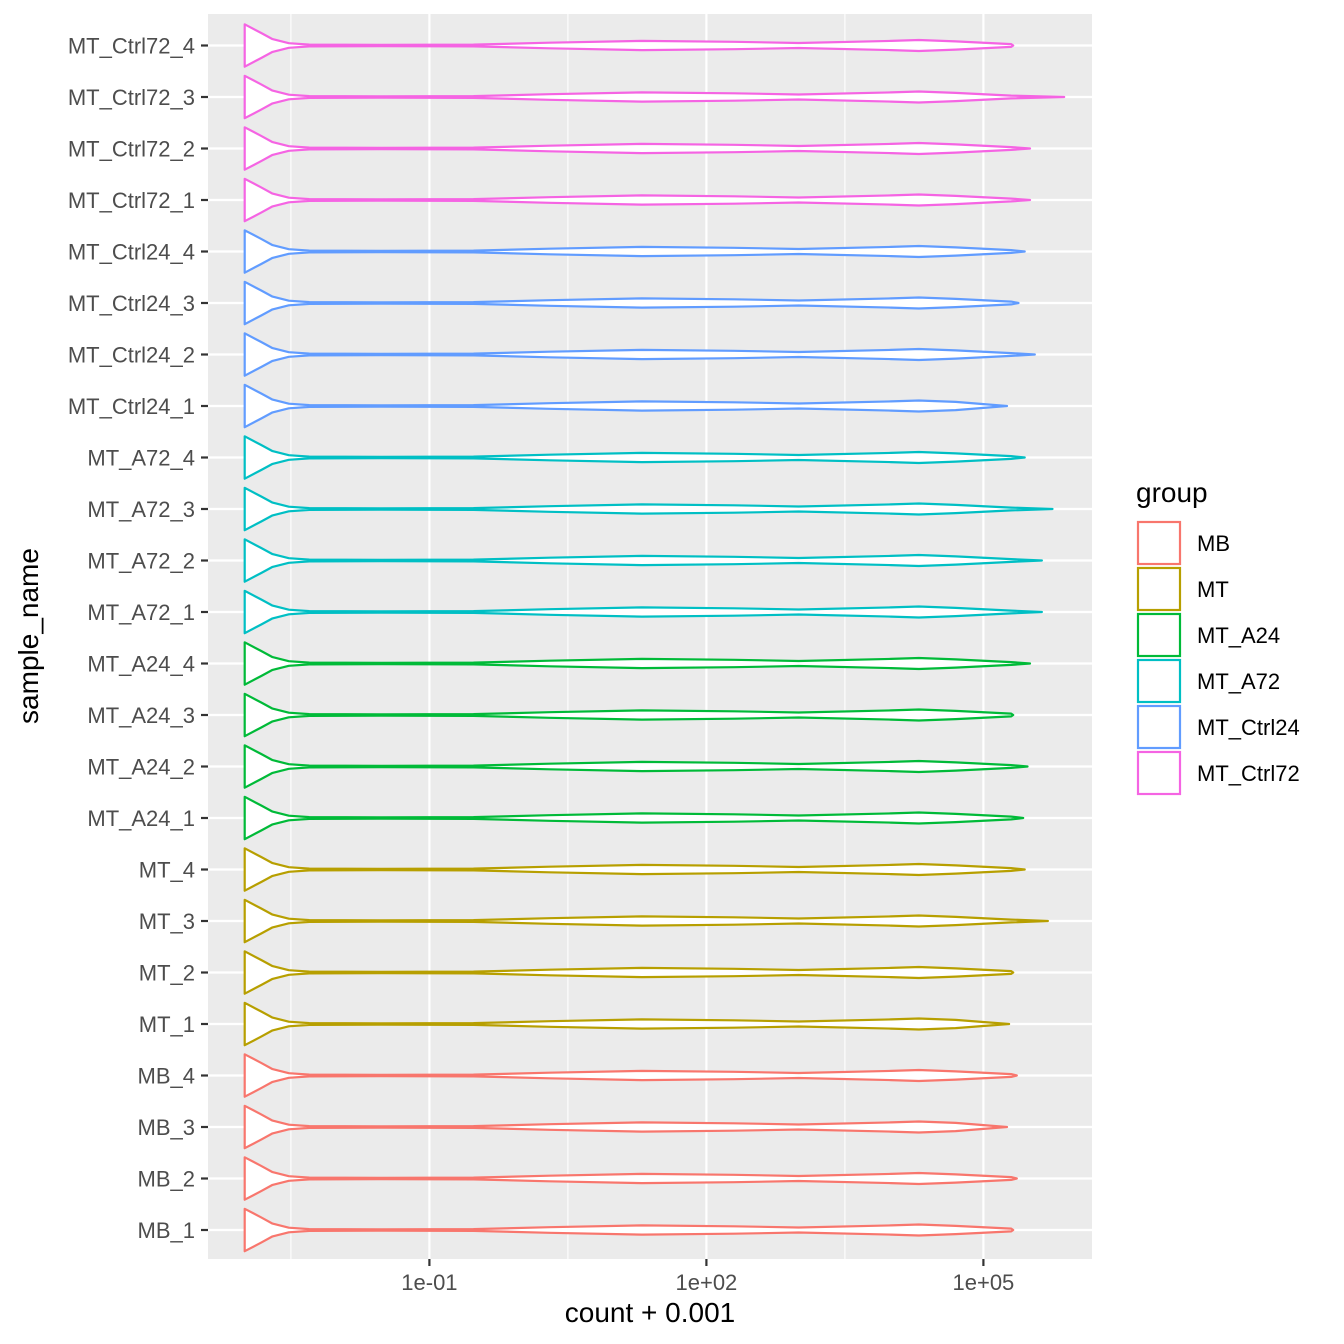 Image resolution: width=1344 pixels, height=1344 pixels. What do you see at coordinates (166, 1230) in the screenshot?
I see `y-tick-label: MB_1` at bounding box center [166, 1230].